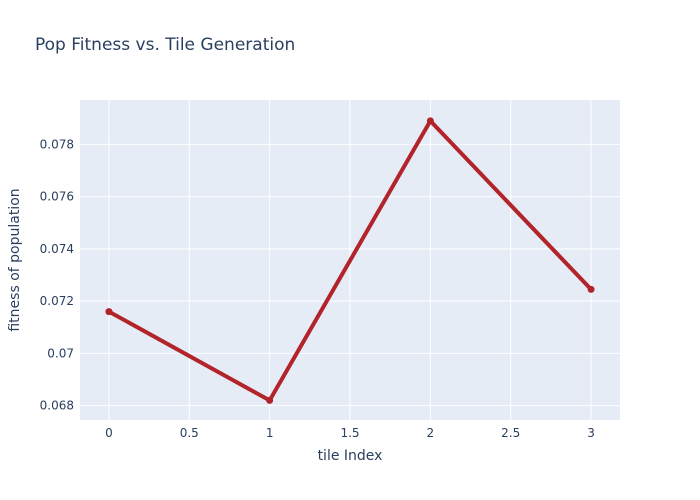  I want to click on x-axis-ticks: 0 0.5 1 1.5 2 2.5 3, so click(350, 433).